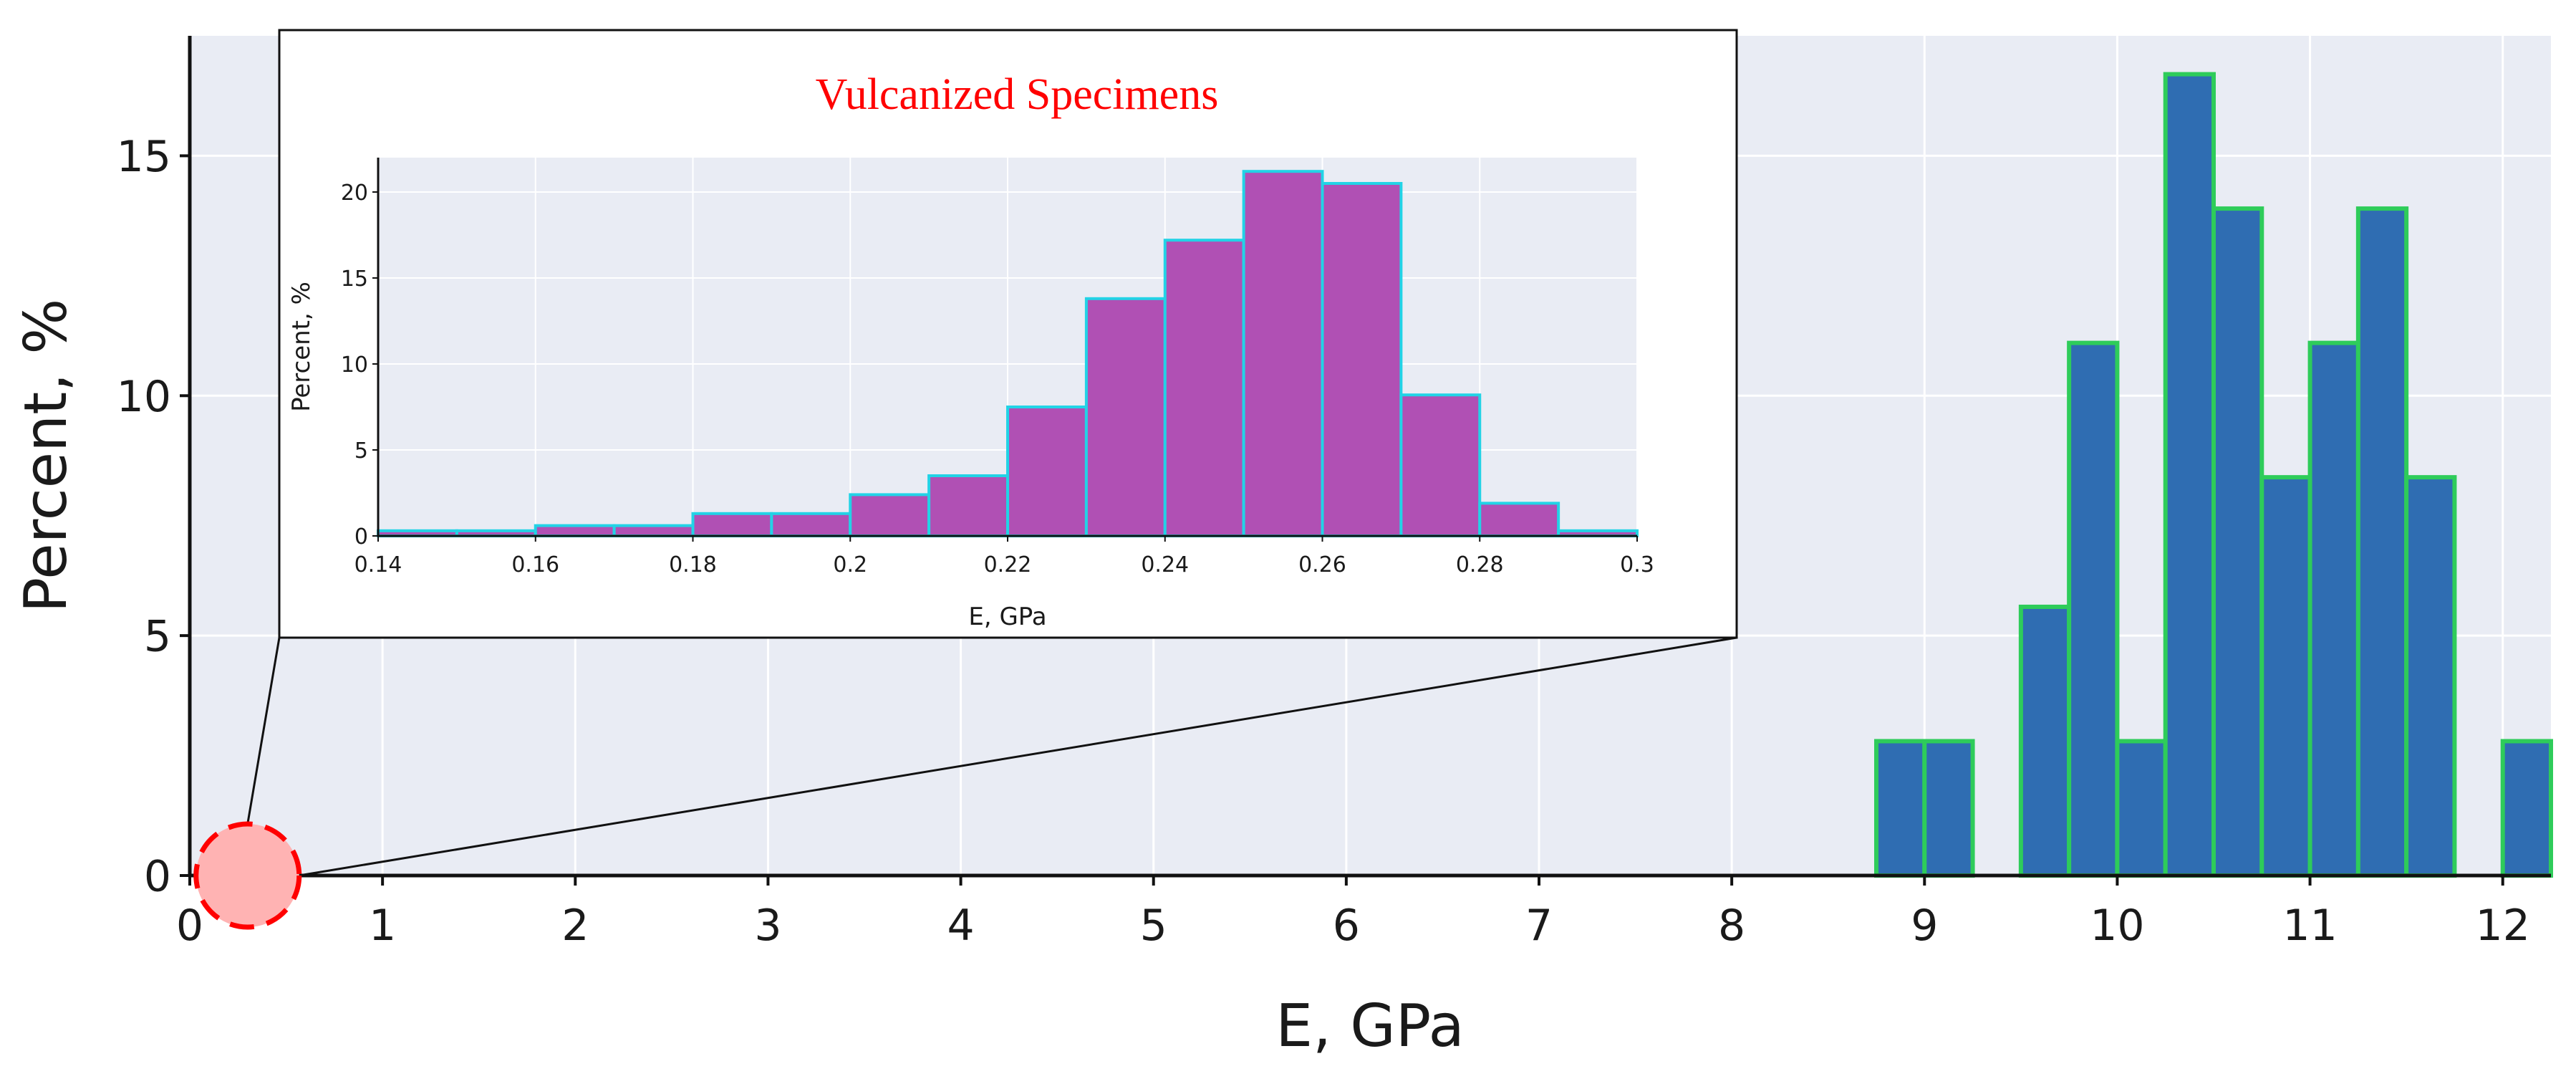  I want to click on inset-x-tick-labels: 0.14 0.16 0.18 0.2 0.22 0.24 0.26 0.28 0.3, so click(1004, 556).